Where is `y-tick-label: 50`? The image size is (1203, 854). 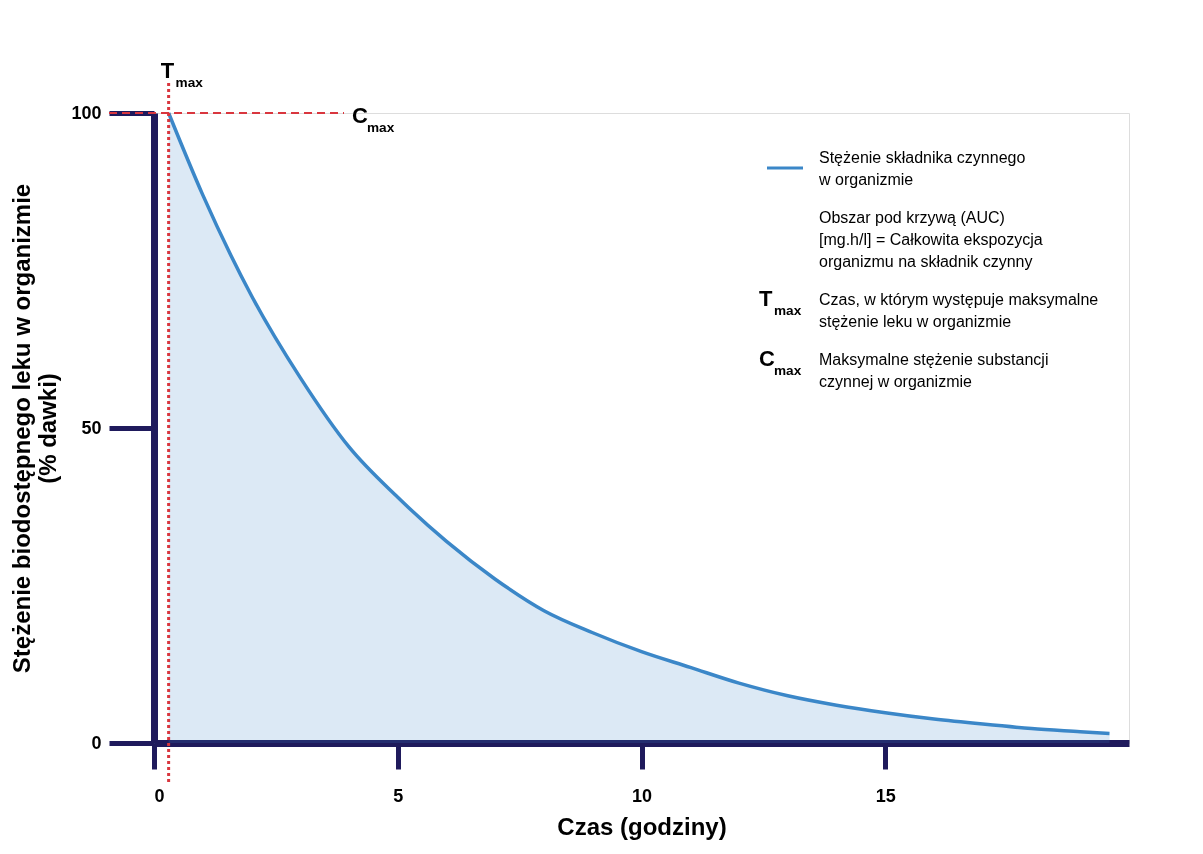
y-tick-label: 50 is located at coordinates (91, 427).